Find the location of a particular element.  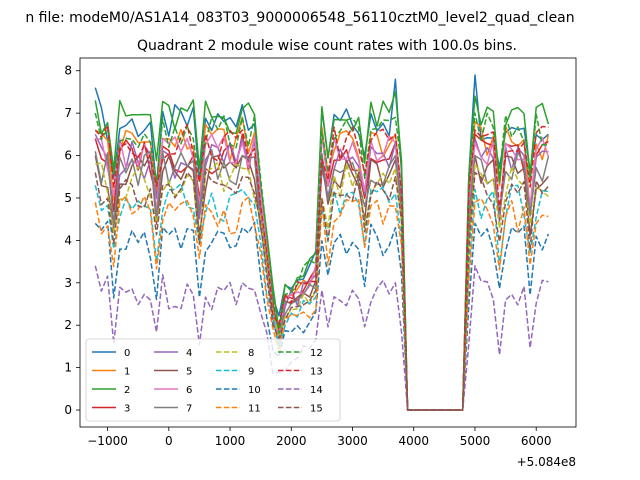

x-tick-label: 1000 is located at coordinates (230, 441).